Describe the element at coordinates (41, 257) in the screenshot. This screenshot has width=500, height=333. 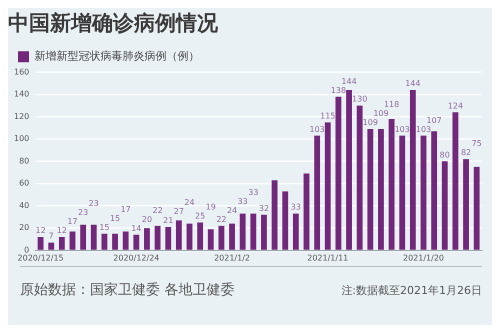
I see `x-tick-label: 2020/12/15` at that location.